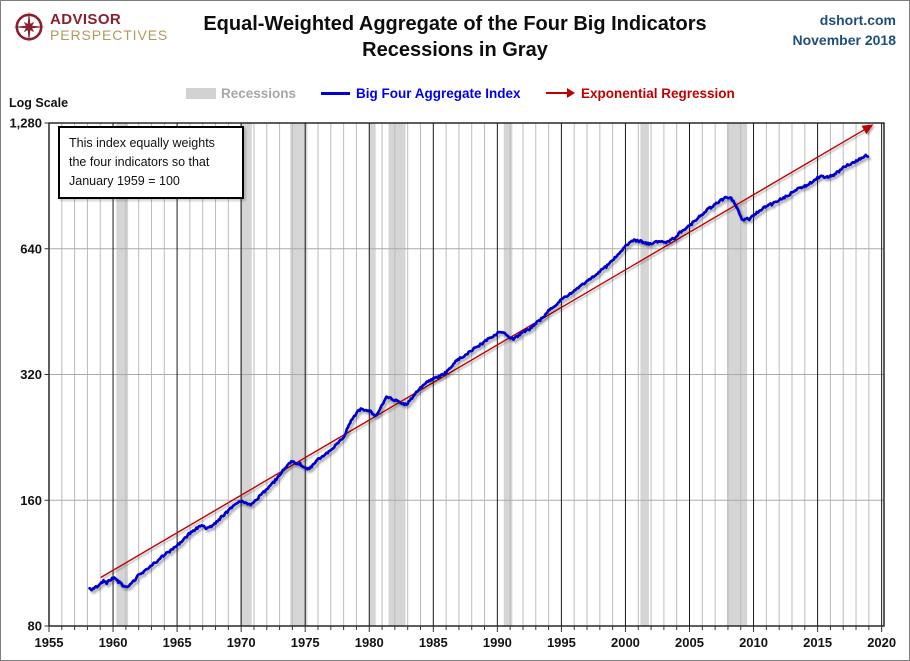 The width and height of the screenshot is (910, 661). I want to click on svg-text: 1980, so click(369, 642).